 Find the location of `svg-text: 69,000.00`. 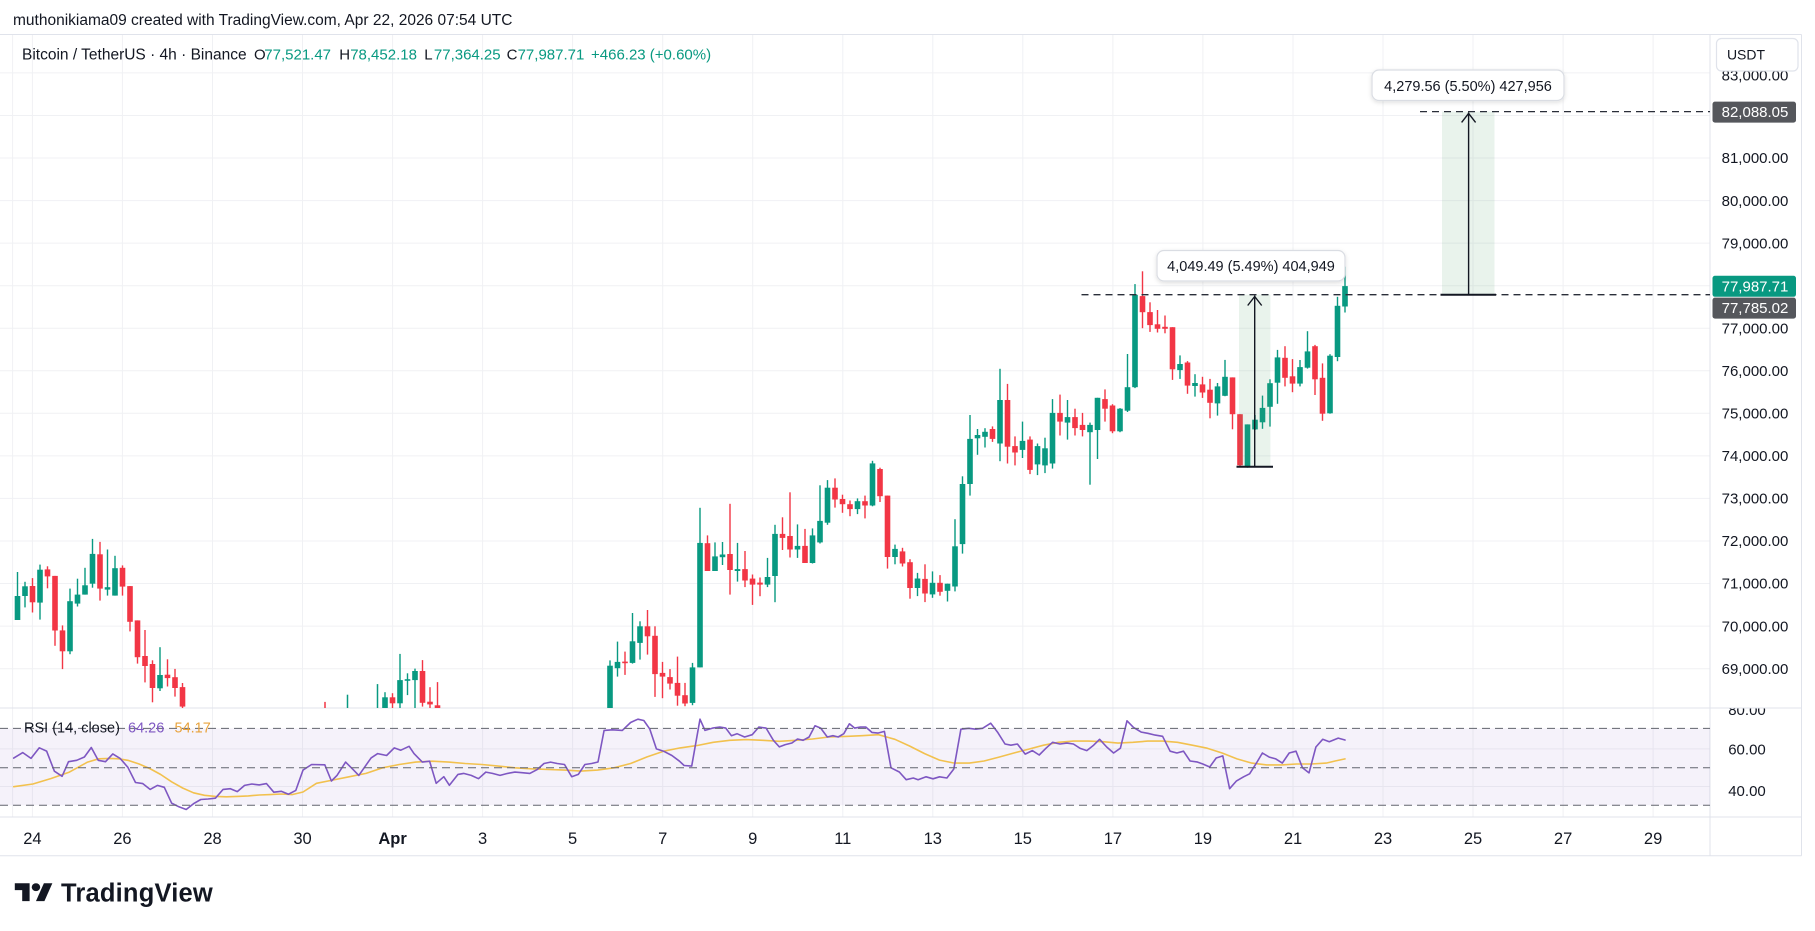

svg-text: 69,000.00 is located at coordinates (1755, 669).